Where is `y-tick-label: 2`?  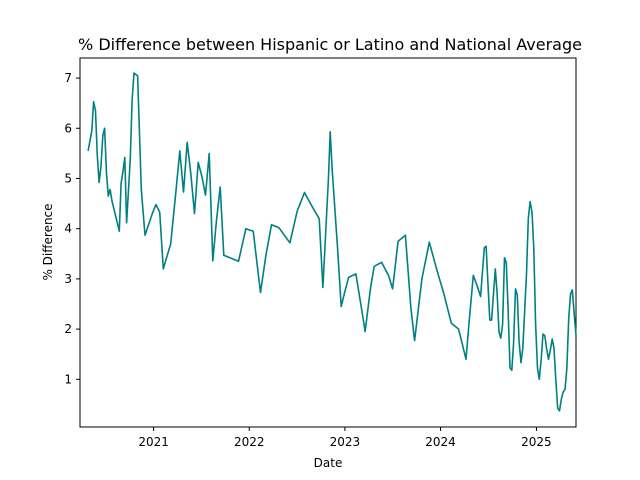 y-tick-label: 2 is located at coordinates (68, 329).